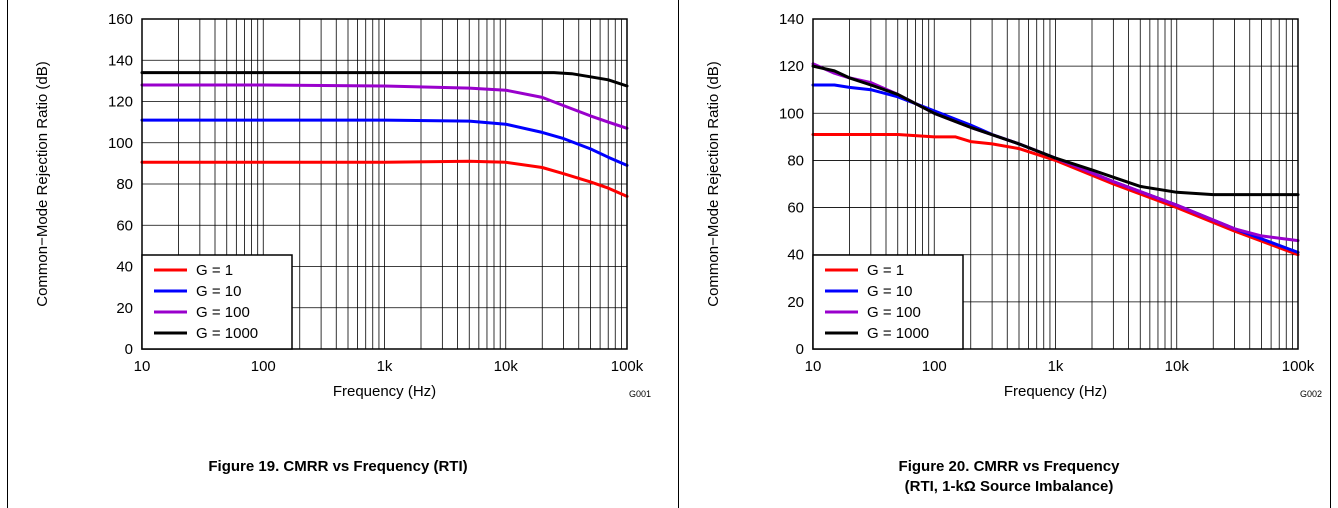  I want to click on figure-20-caption-line-2: (RTI, 1-kΩ Source Imbalance), so click(1009, 486).